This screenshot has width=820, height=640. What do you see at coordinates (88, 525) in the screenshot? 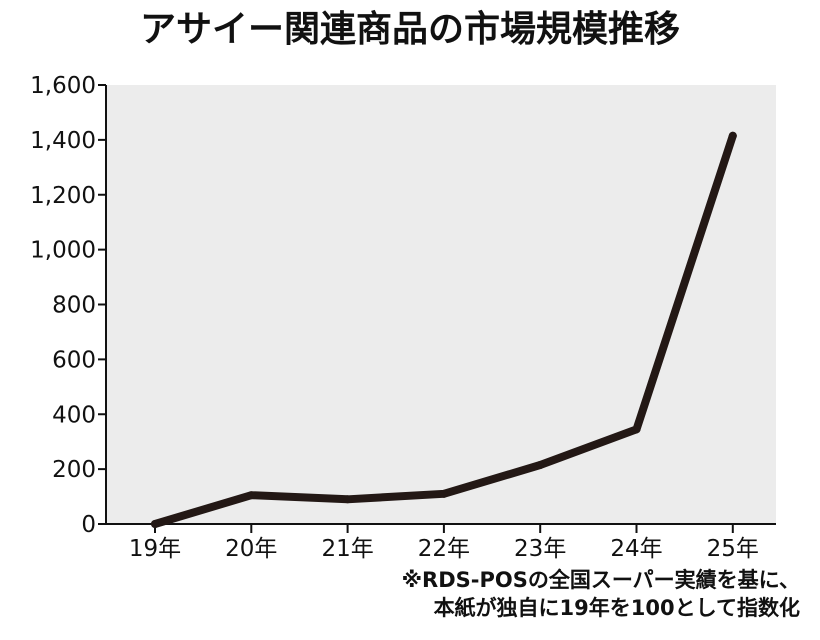
I see `y-tick-label: 0` at bounding box center [88, 525].